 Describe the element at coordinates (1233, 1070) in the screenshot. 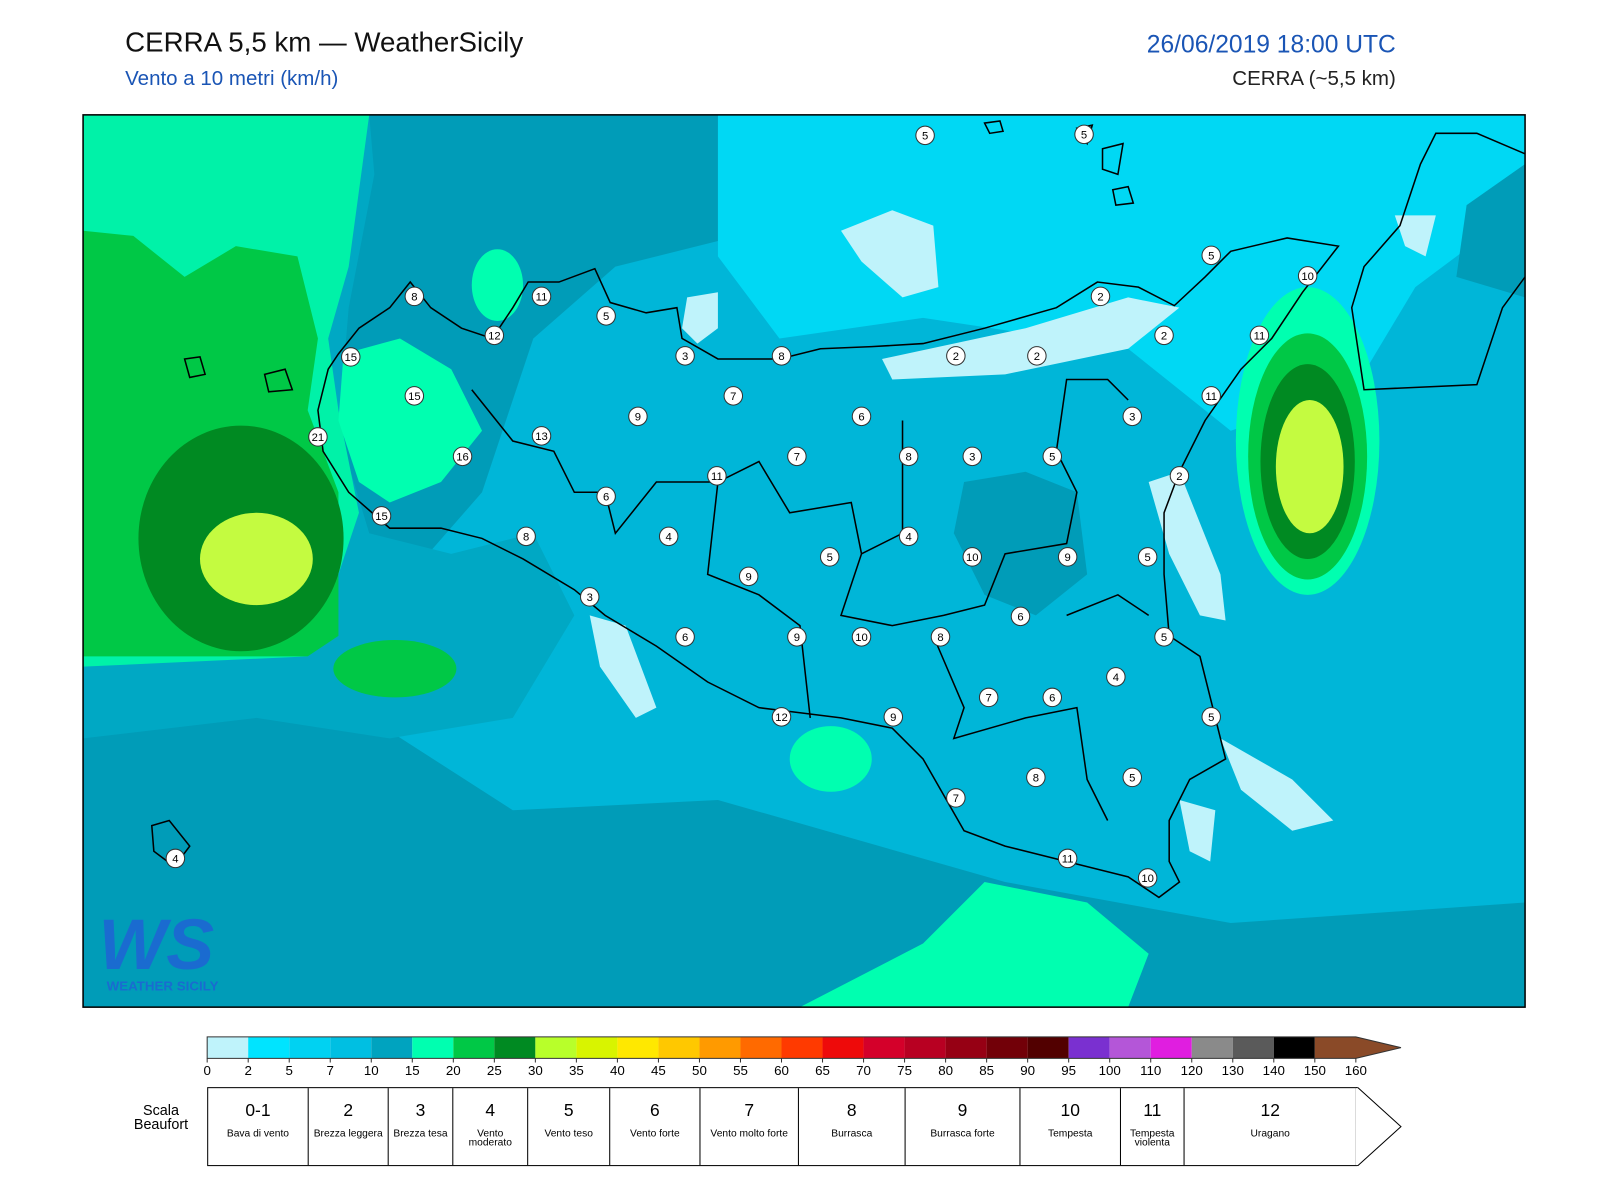

I see `colorbar-tick-label: 130` at that location.